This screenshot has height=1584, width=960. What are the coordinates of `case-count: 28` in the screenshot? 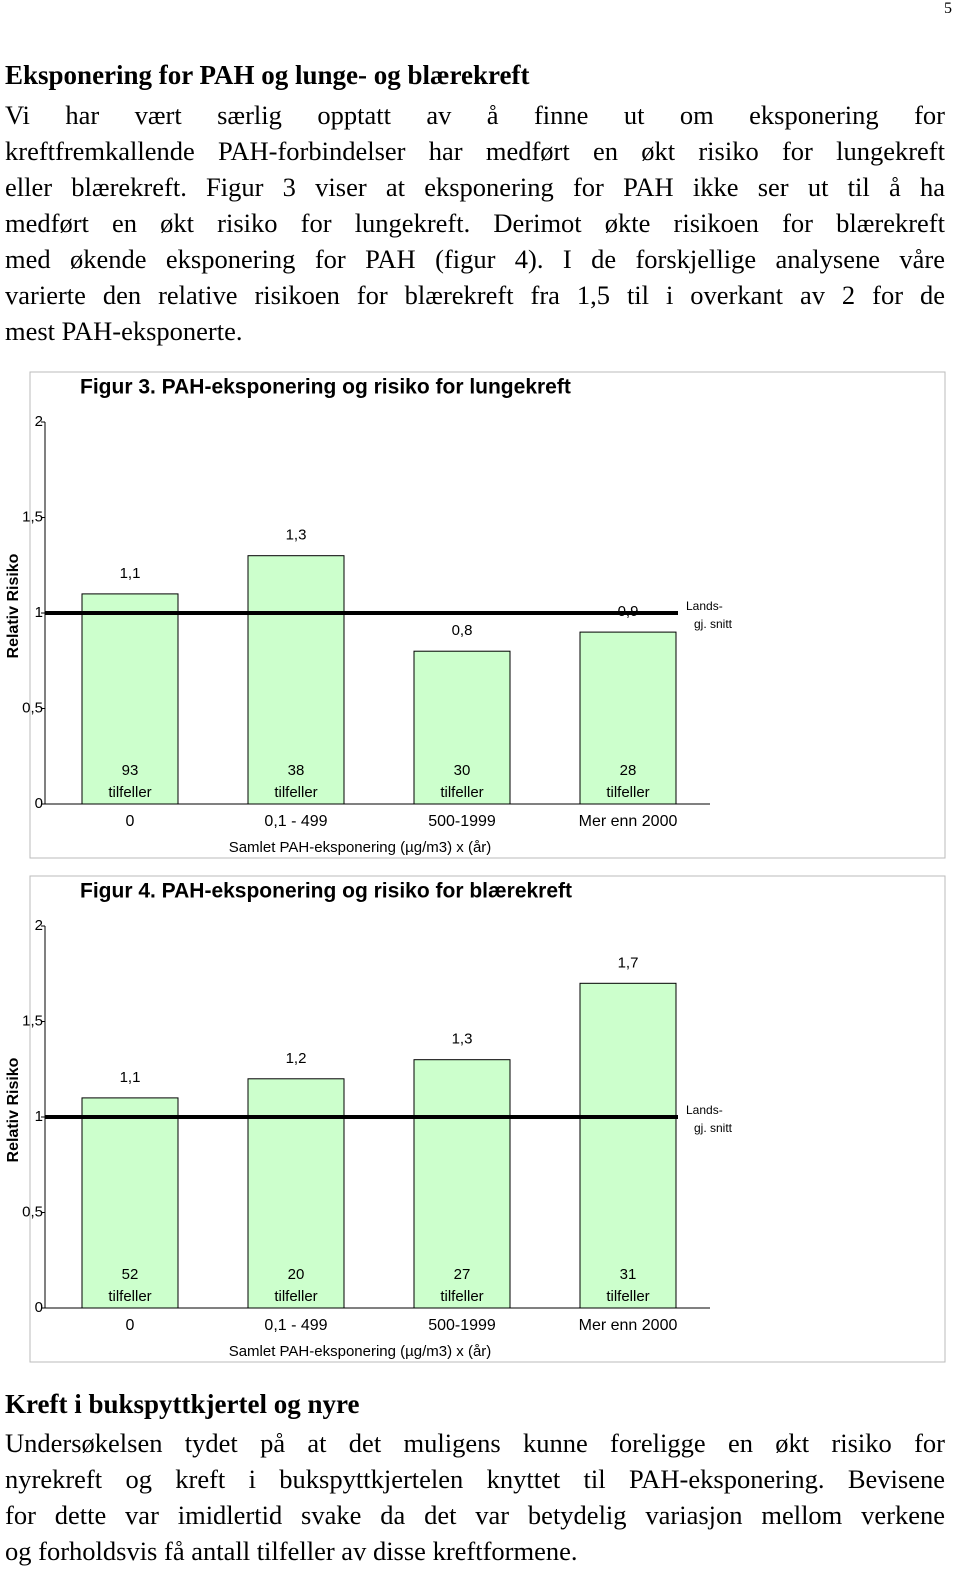 It's located at (628, 770).